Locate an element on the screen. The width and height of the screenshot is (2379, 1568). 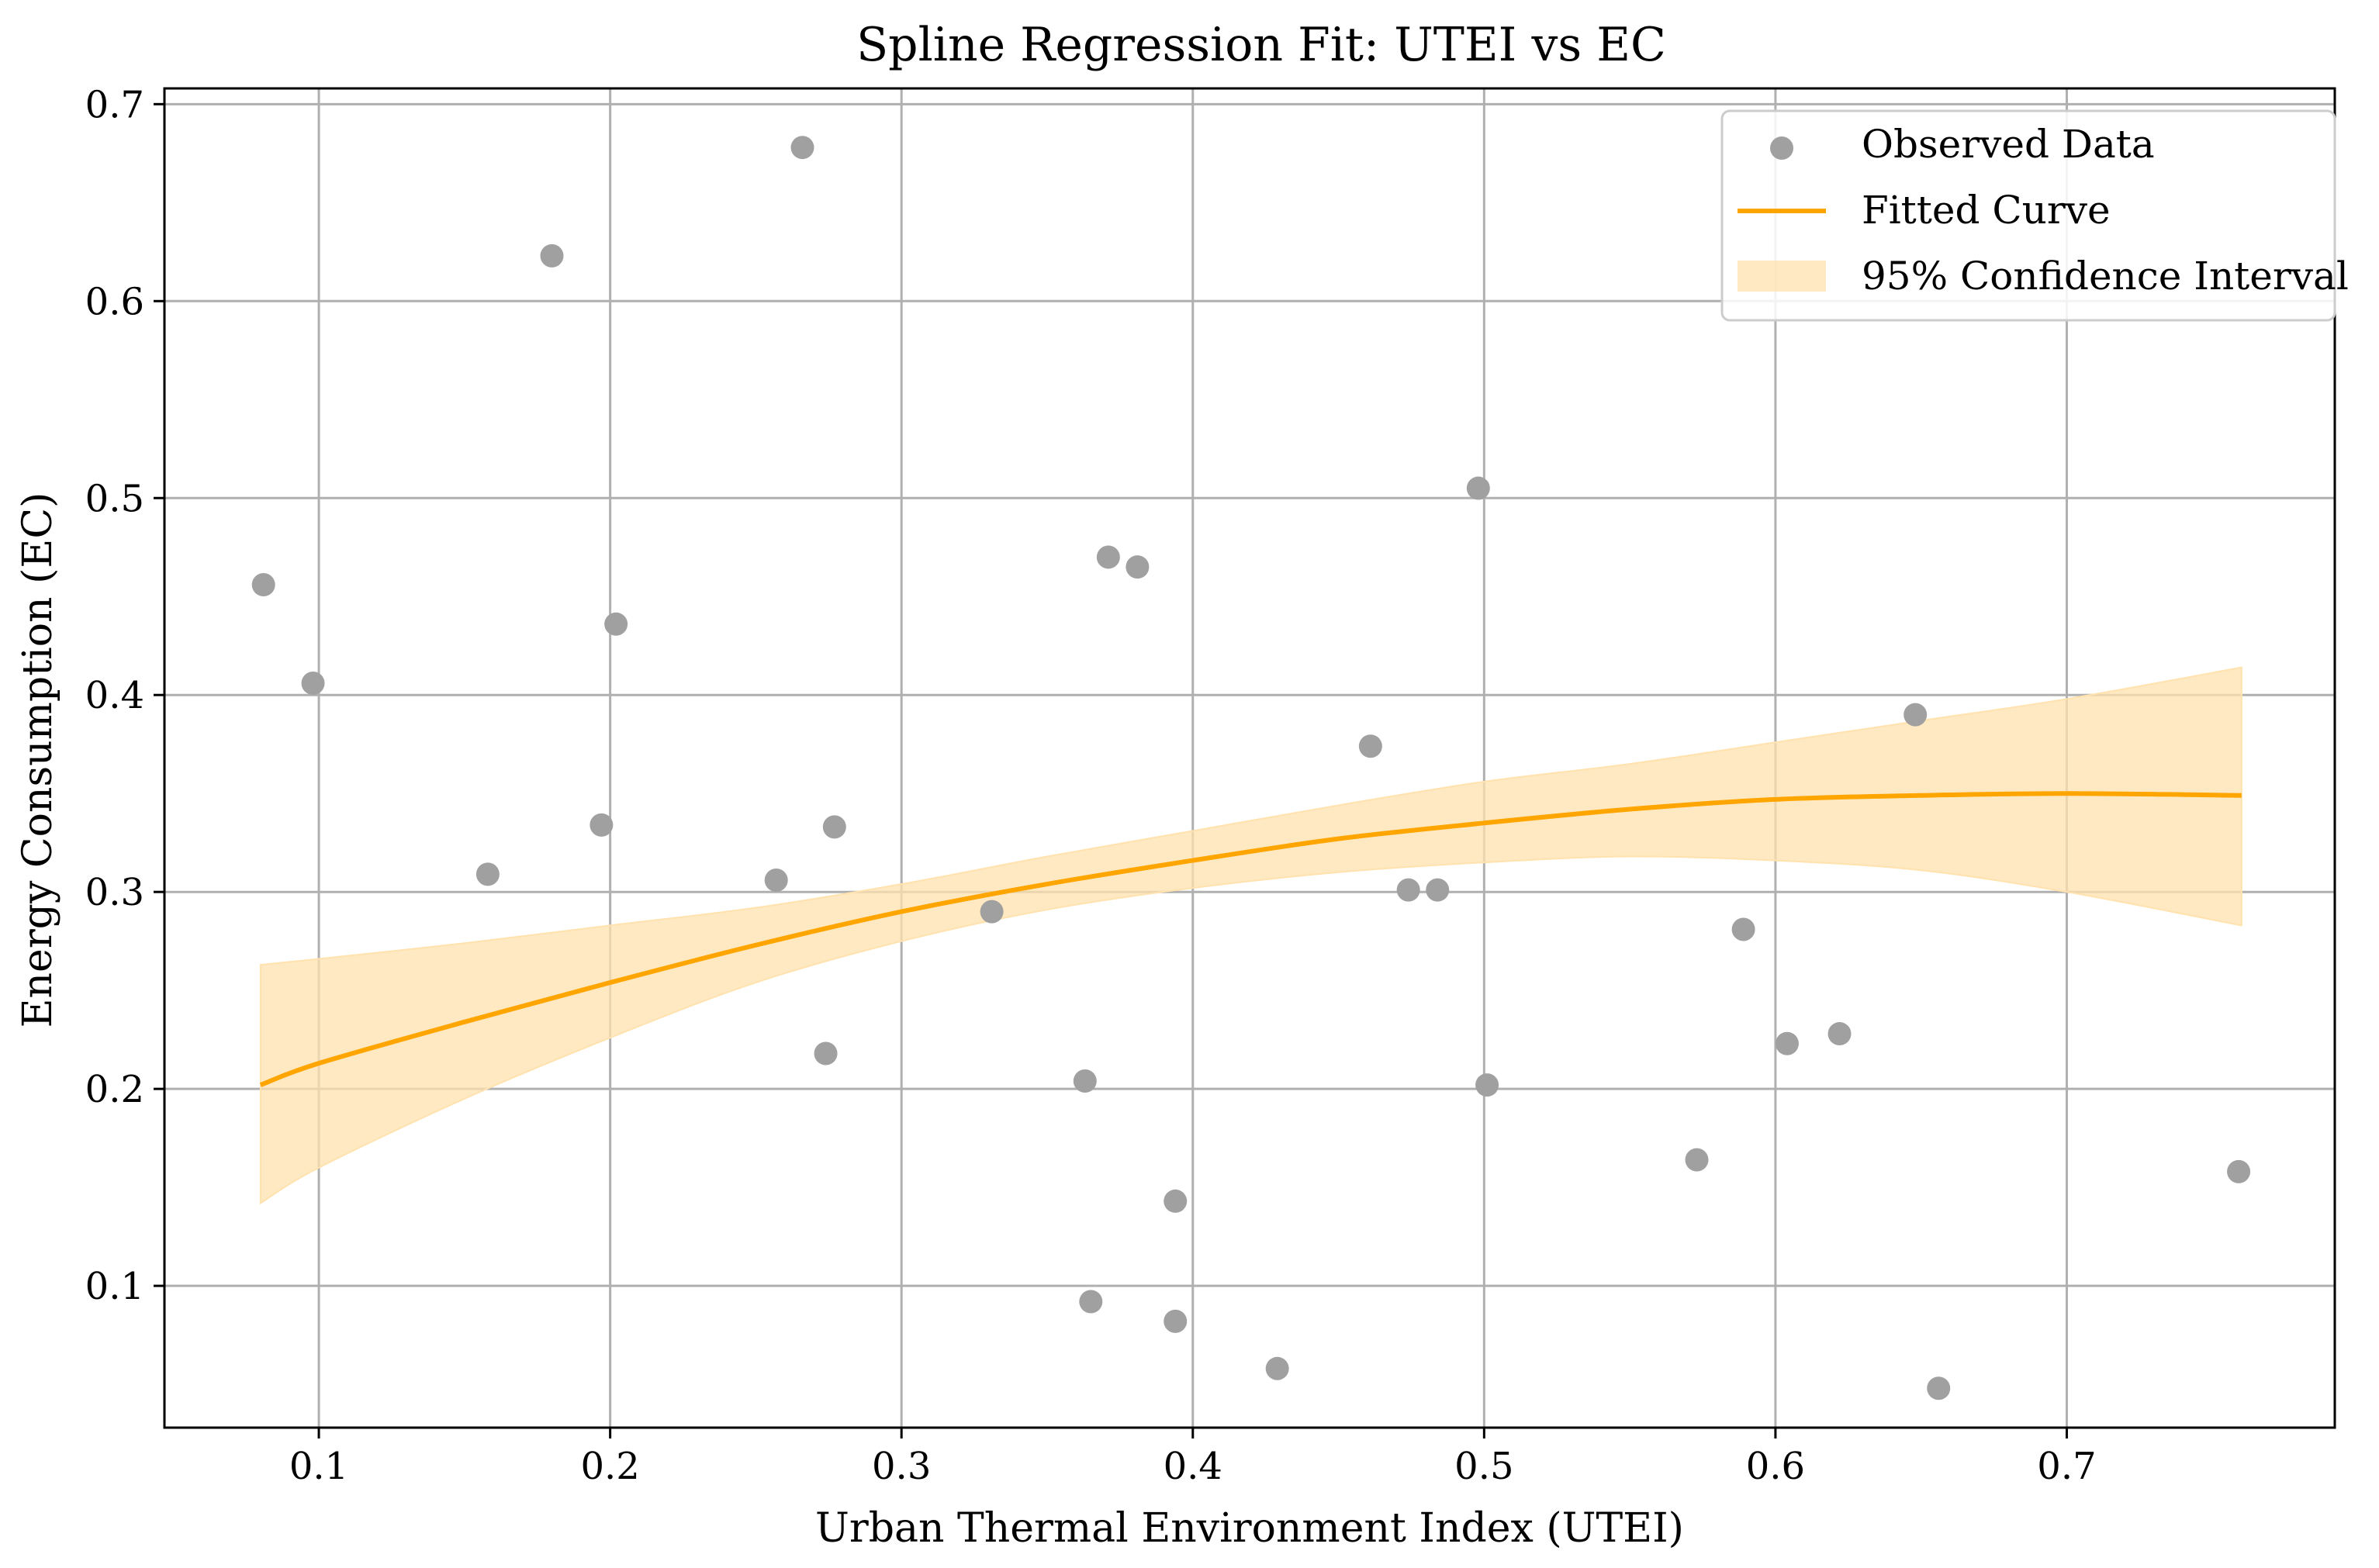
x-axis-ticks: 0.1 0.2 0.3 0.4 0.5 0.6 0.7 is located at coordinates (1193, 1458).